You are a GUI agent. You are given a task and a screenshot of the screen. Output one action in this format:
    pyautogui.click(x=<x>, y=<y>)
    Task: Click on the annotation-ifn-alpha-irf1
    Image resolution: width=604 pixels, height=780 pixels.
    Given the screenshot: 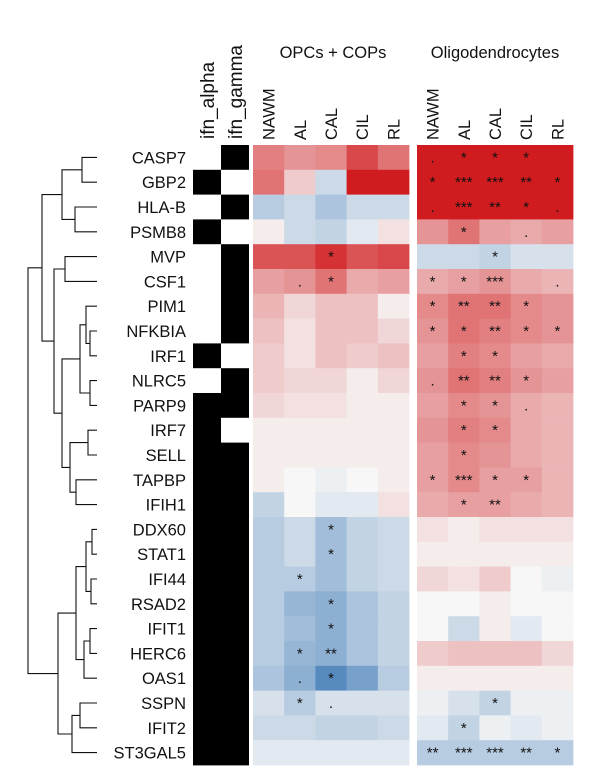 What is the action you would take?
    pyautogui.click(x=207, y=356)
    